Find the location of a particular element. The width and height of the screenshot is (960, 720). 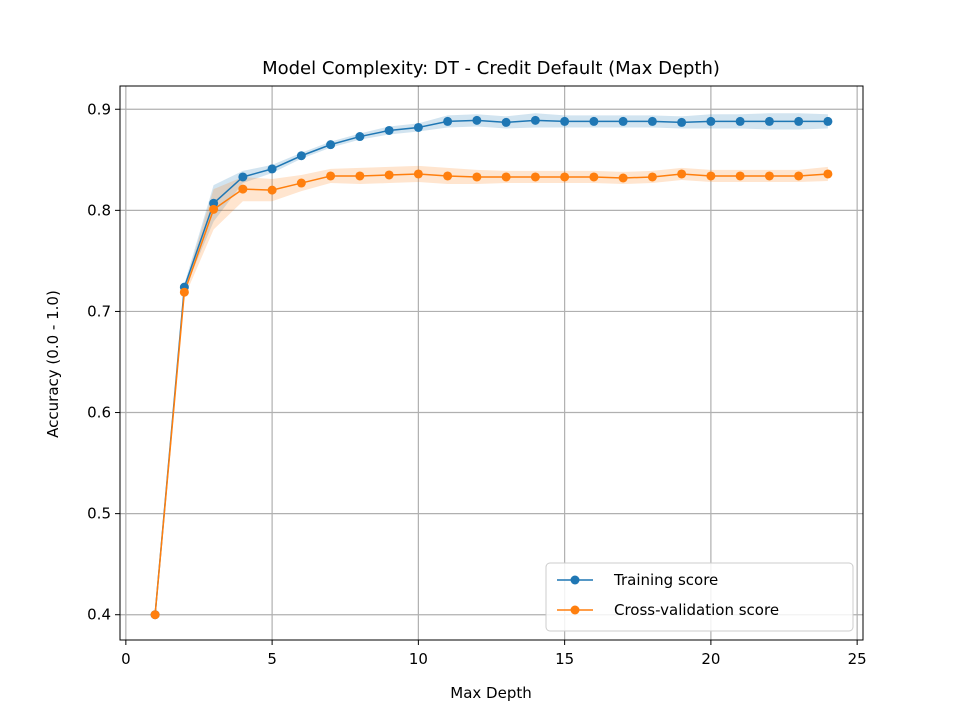

x-axis-ticks: 0 5 10 15 20 25 is located at coordinates (494, 654).